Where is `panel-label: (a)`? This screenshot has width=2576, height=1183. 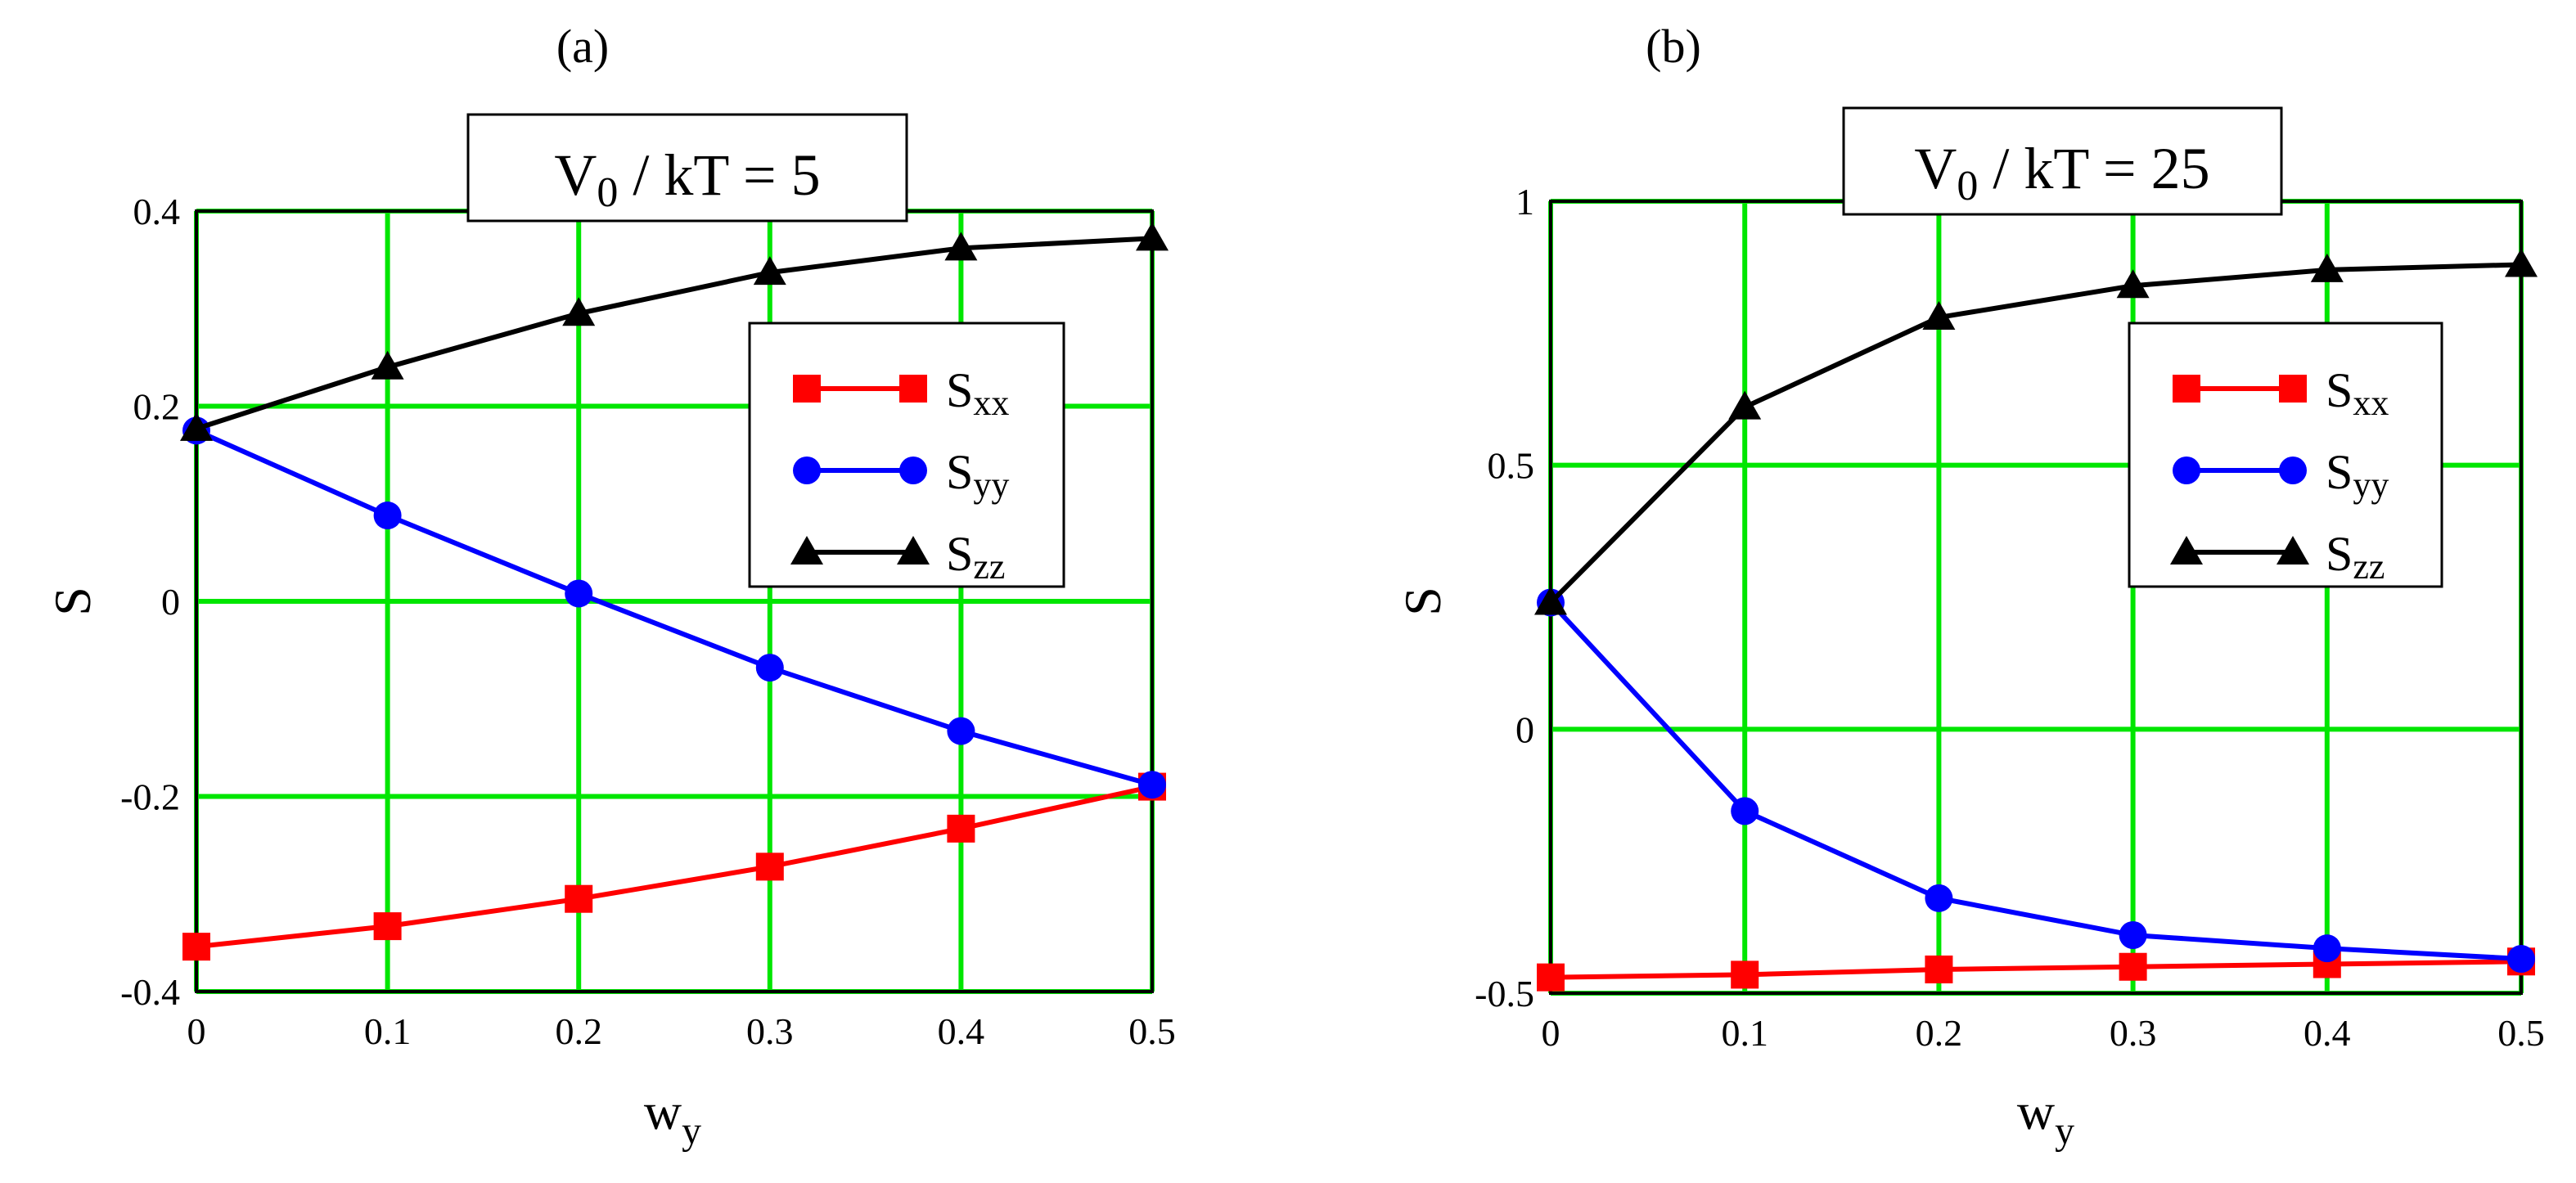 panel-label: (a) is located at coordinates (582, 46).